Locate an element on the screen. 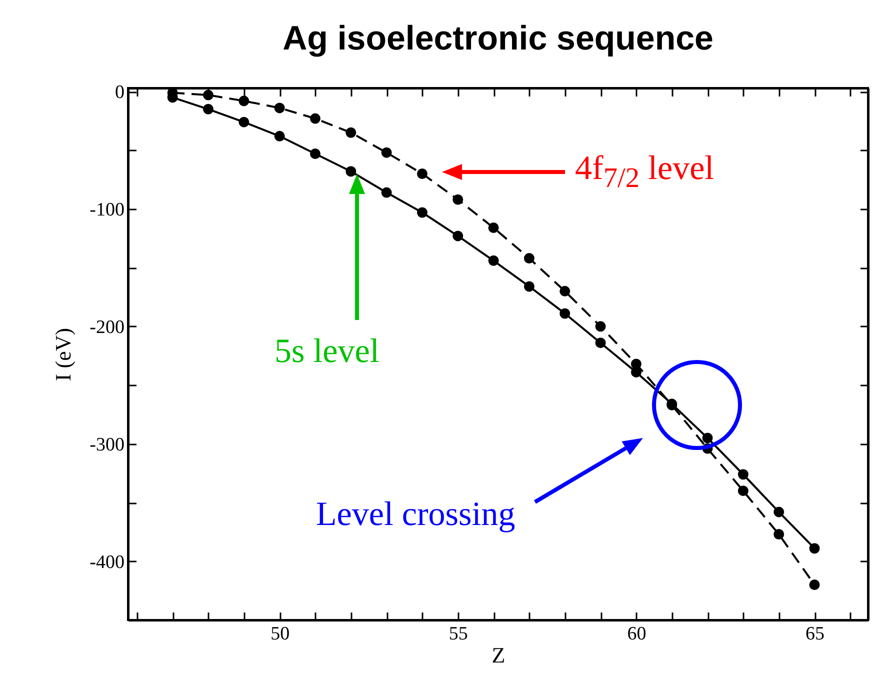 The height and width of the screenshot is (687, 892). y-tick-label: 0 is located at coordinates (119, 93).